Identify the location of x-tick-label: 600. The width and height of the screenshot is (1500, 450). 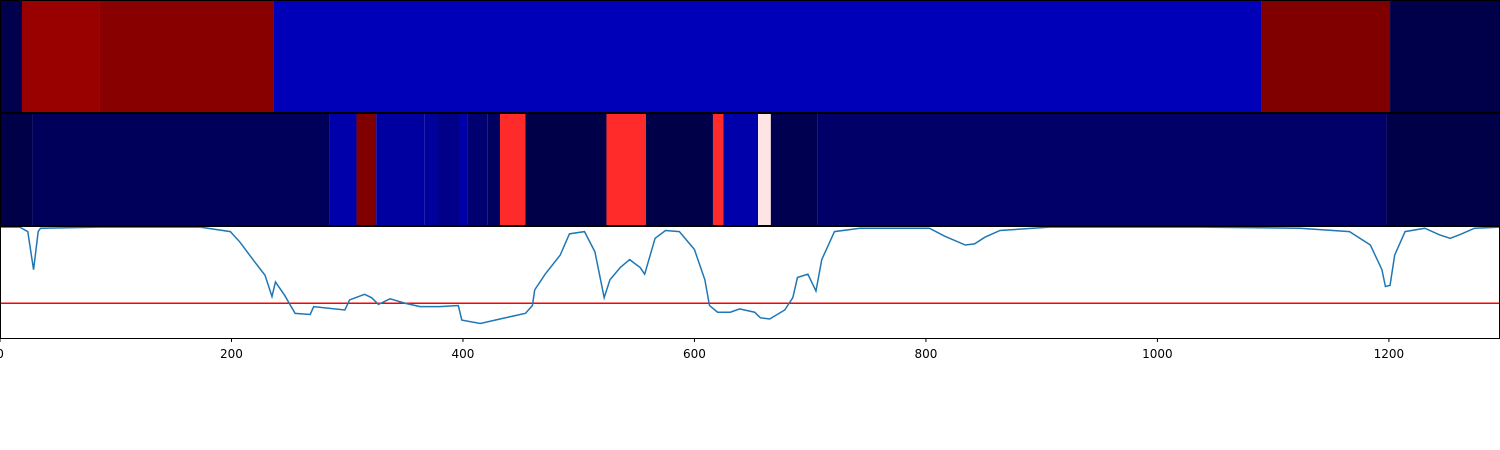
(694, 354).